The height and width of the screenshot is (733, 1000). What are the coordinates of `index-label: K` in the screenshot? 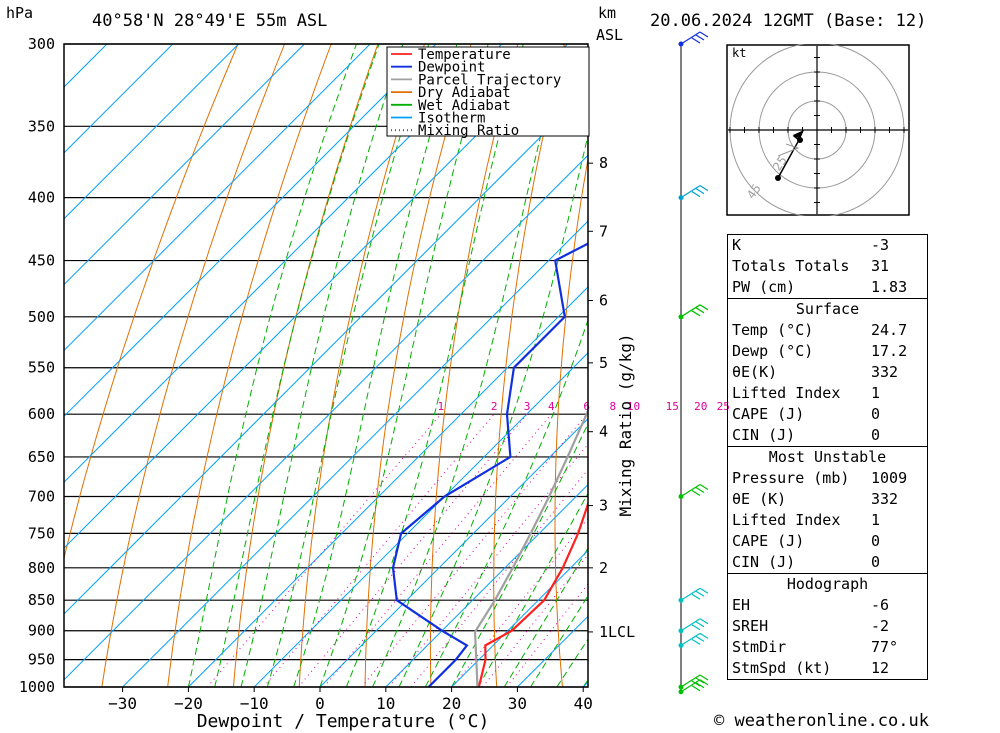 It's located at (737, 245).